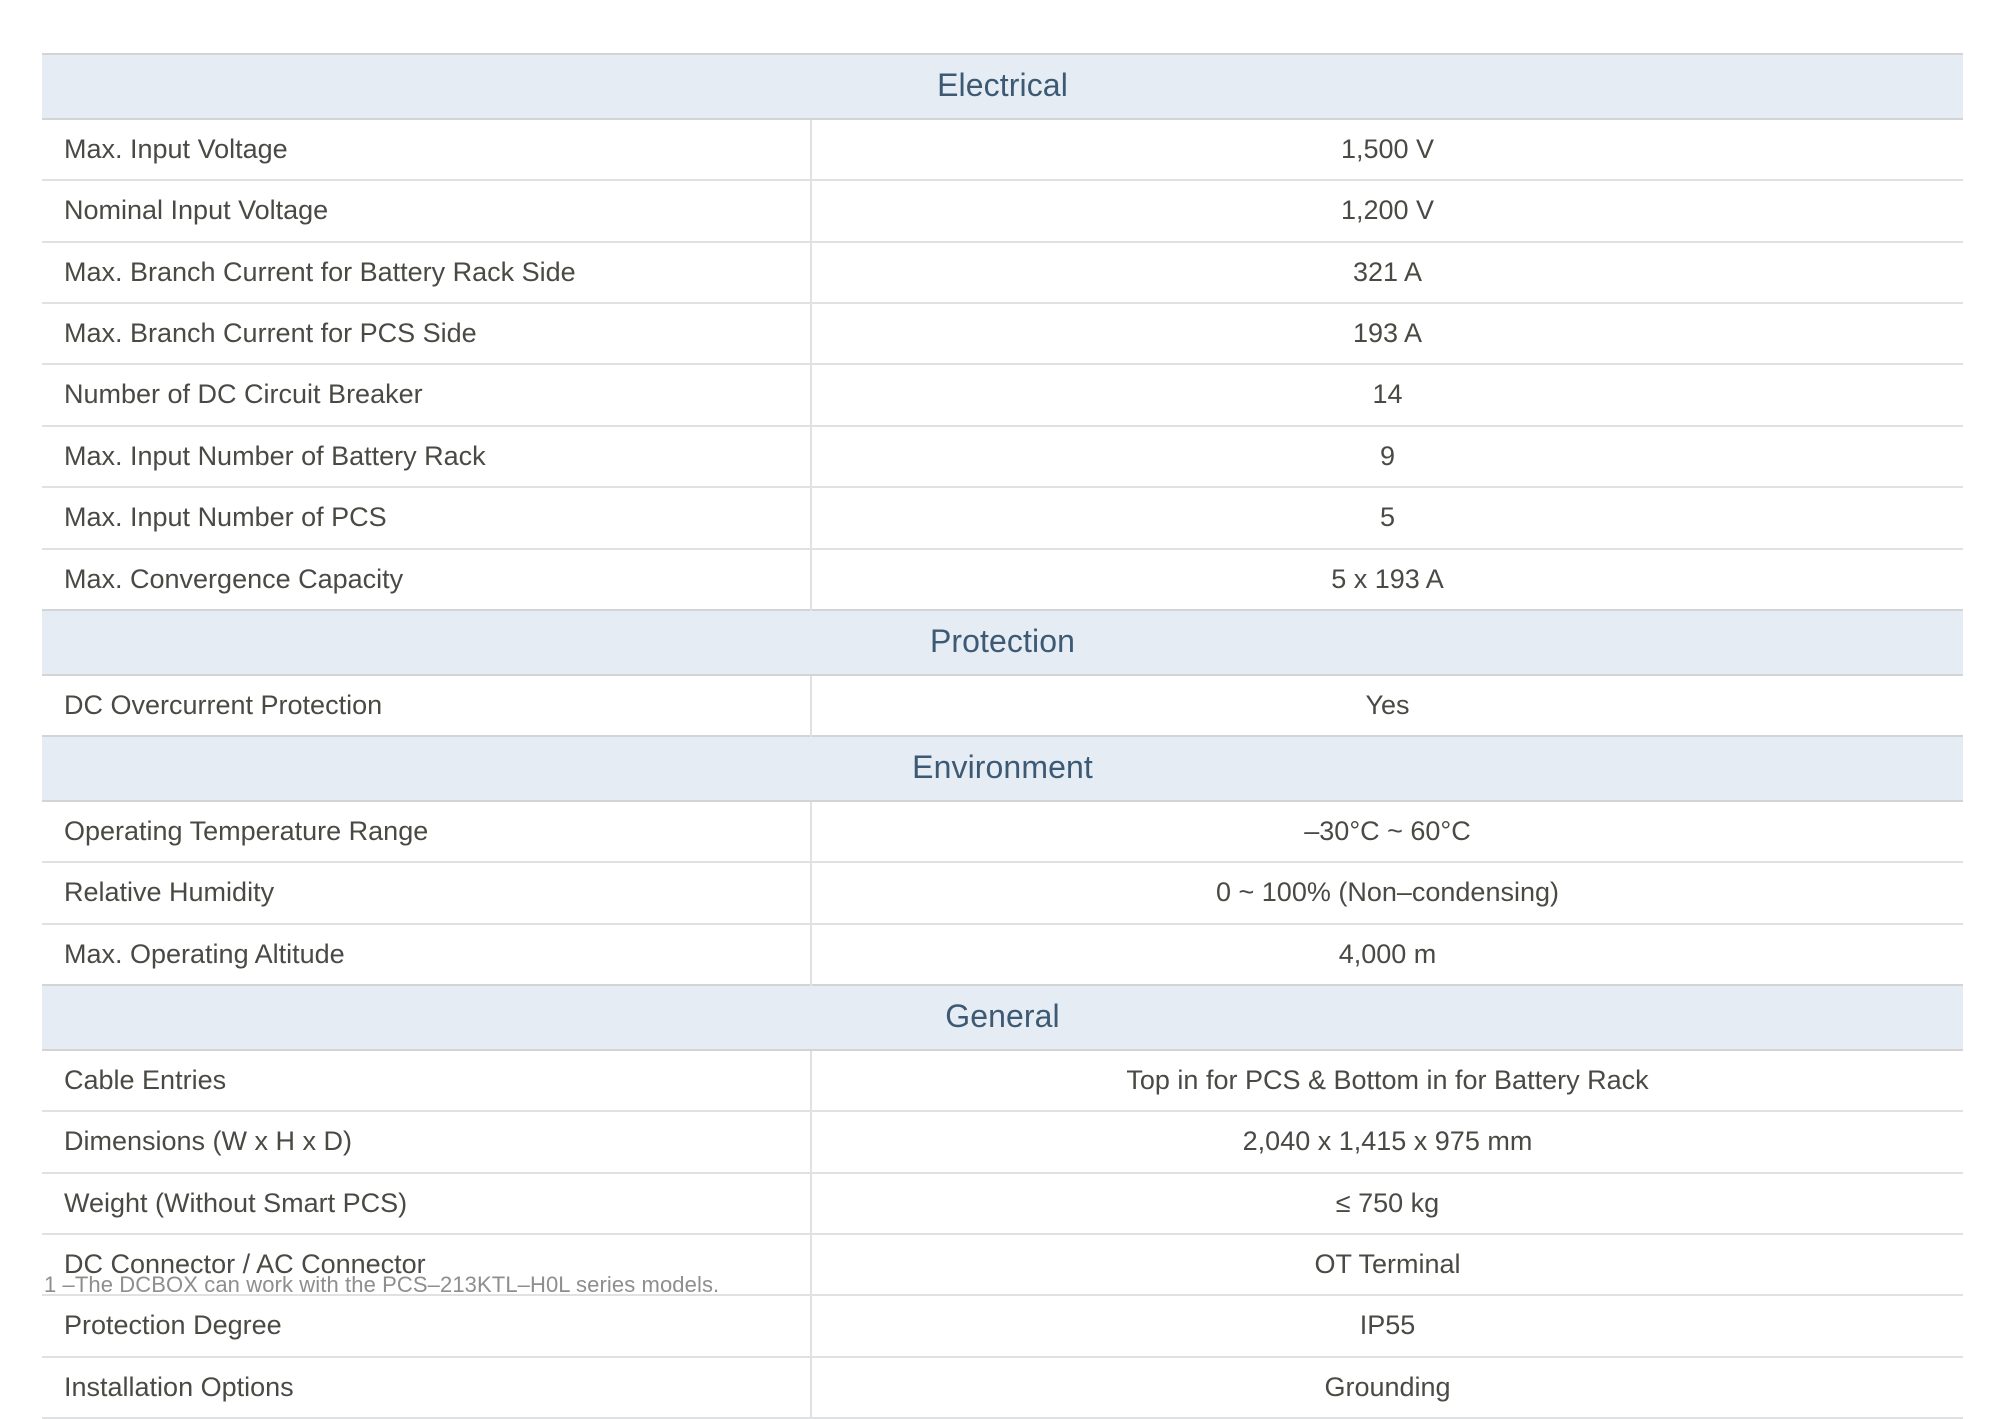 Image resolution: width=2000 pixels, height=1419 pixels. What do you see at coordinates (1387, 457) in the screenshot?
I see `spec-row-value: 9` at bounding box center [1387, 457].